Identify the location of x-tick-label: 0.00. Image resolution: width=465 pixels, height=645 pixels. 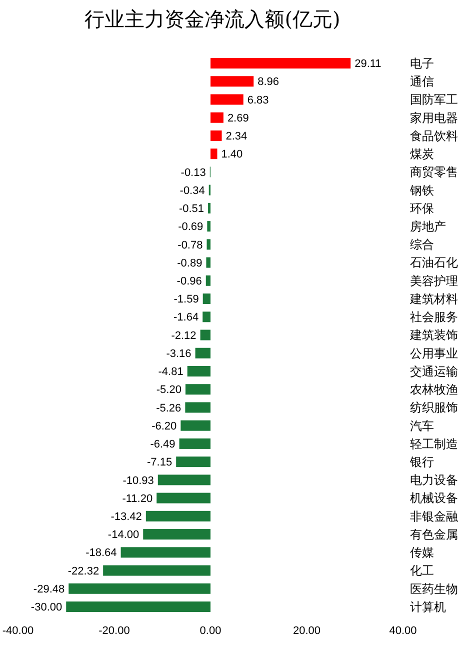
(211, 631).